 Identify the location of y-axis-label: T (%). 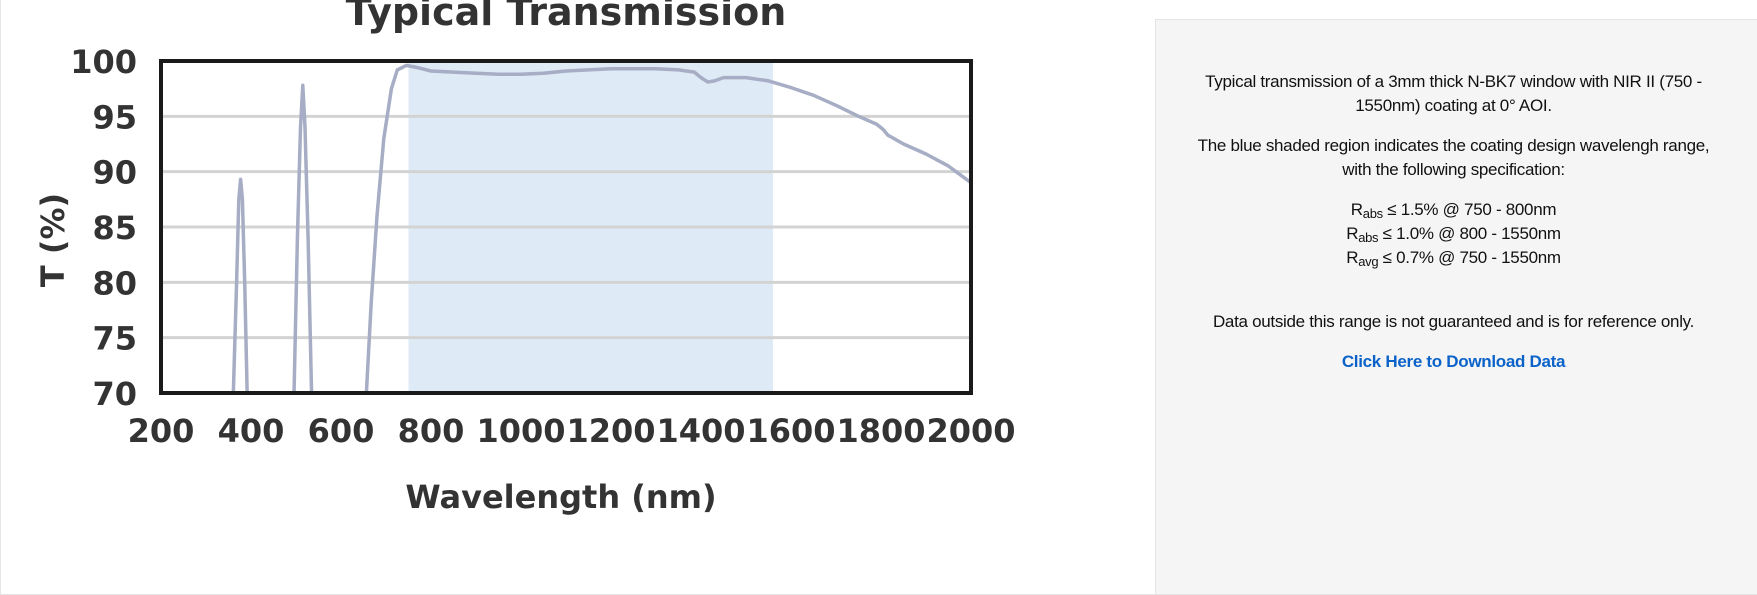
(53, 240).